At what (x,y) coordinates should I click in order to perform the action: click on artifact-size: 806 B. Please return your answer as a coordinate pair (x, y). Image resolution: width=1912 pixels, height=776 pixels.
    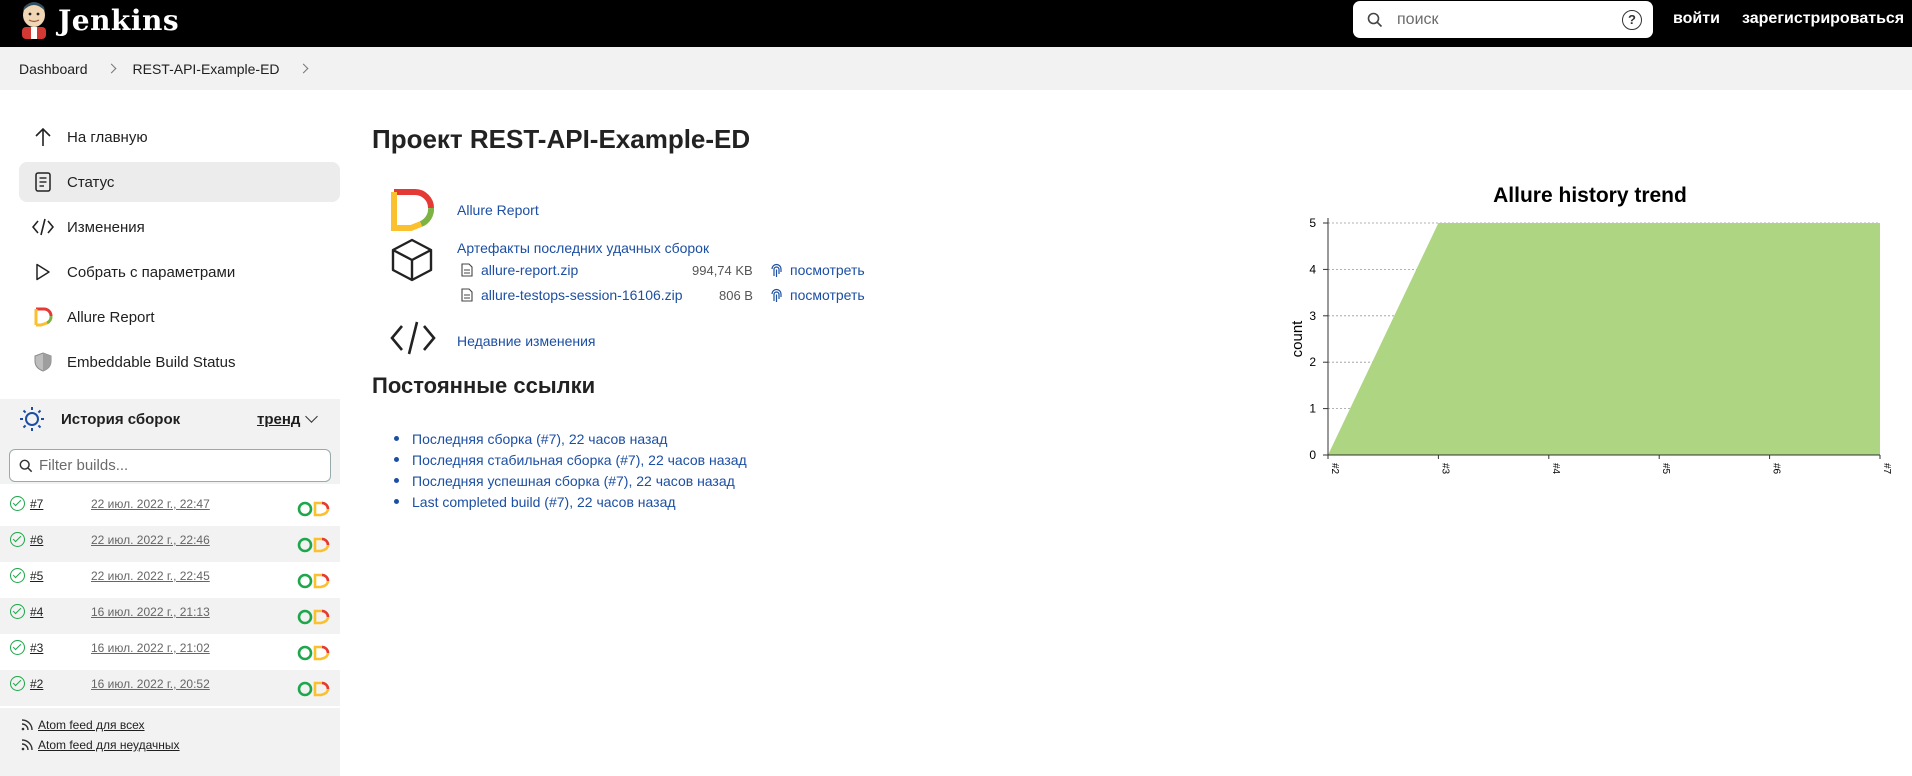
    Looking at the image, I should click on (736, 295).